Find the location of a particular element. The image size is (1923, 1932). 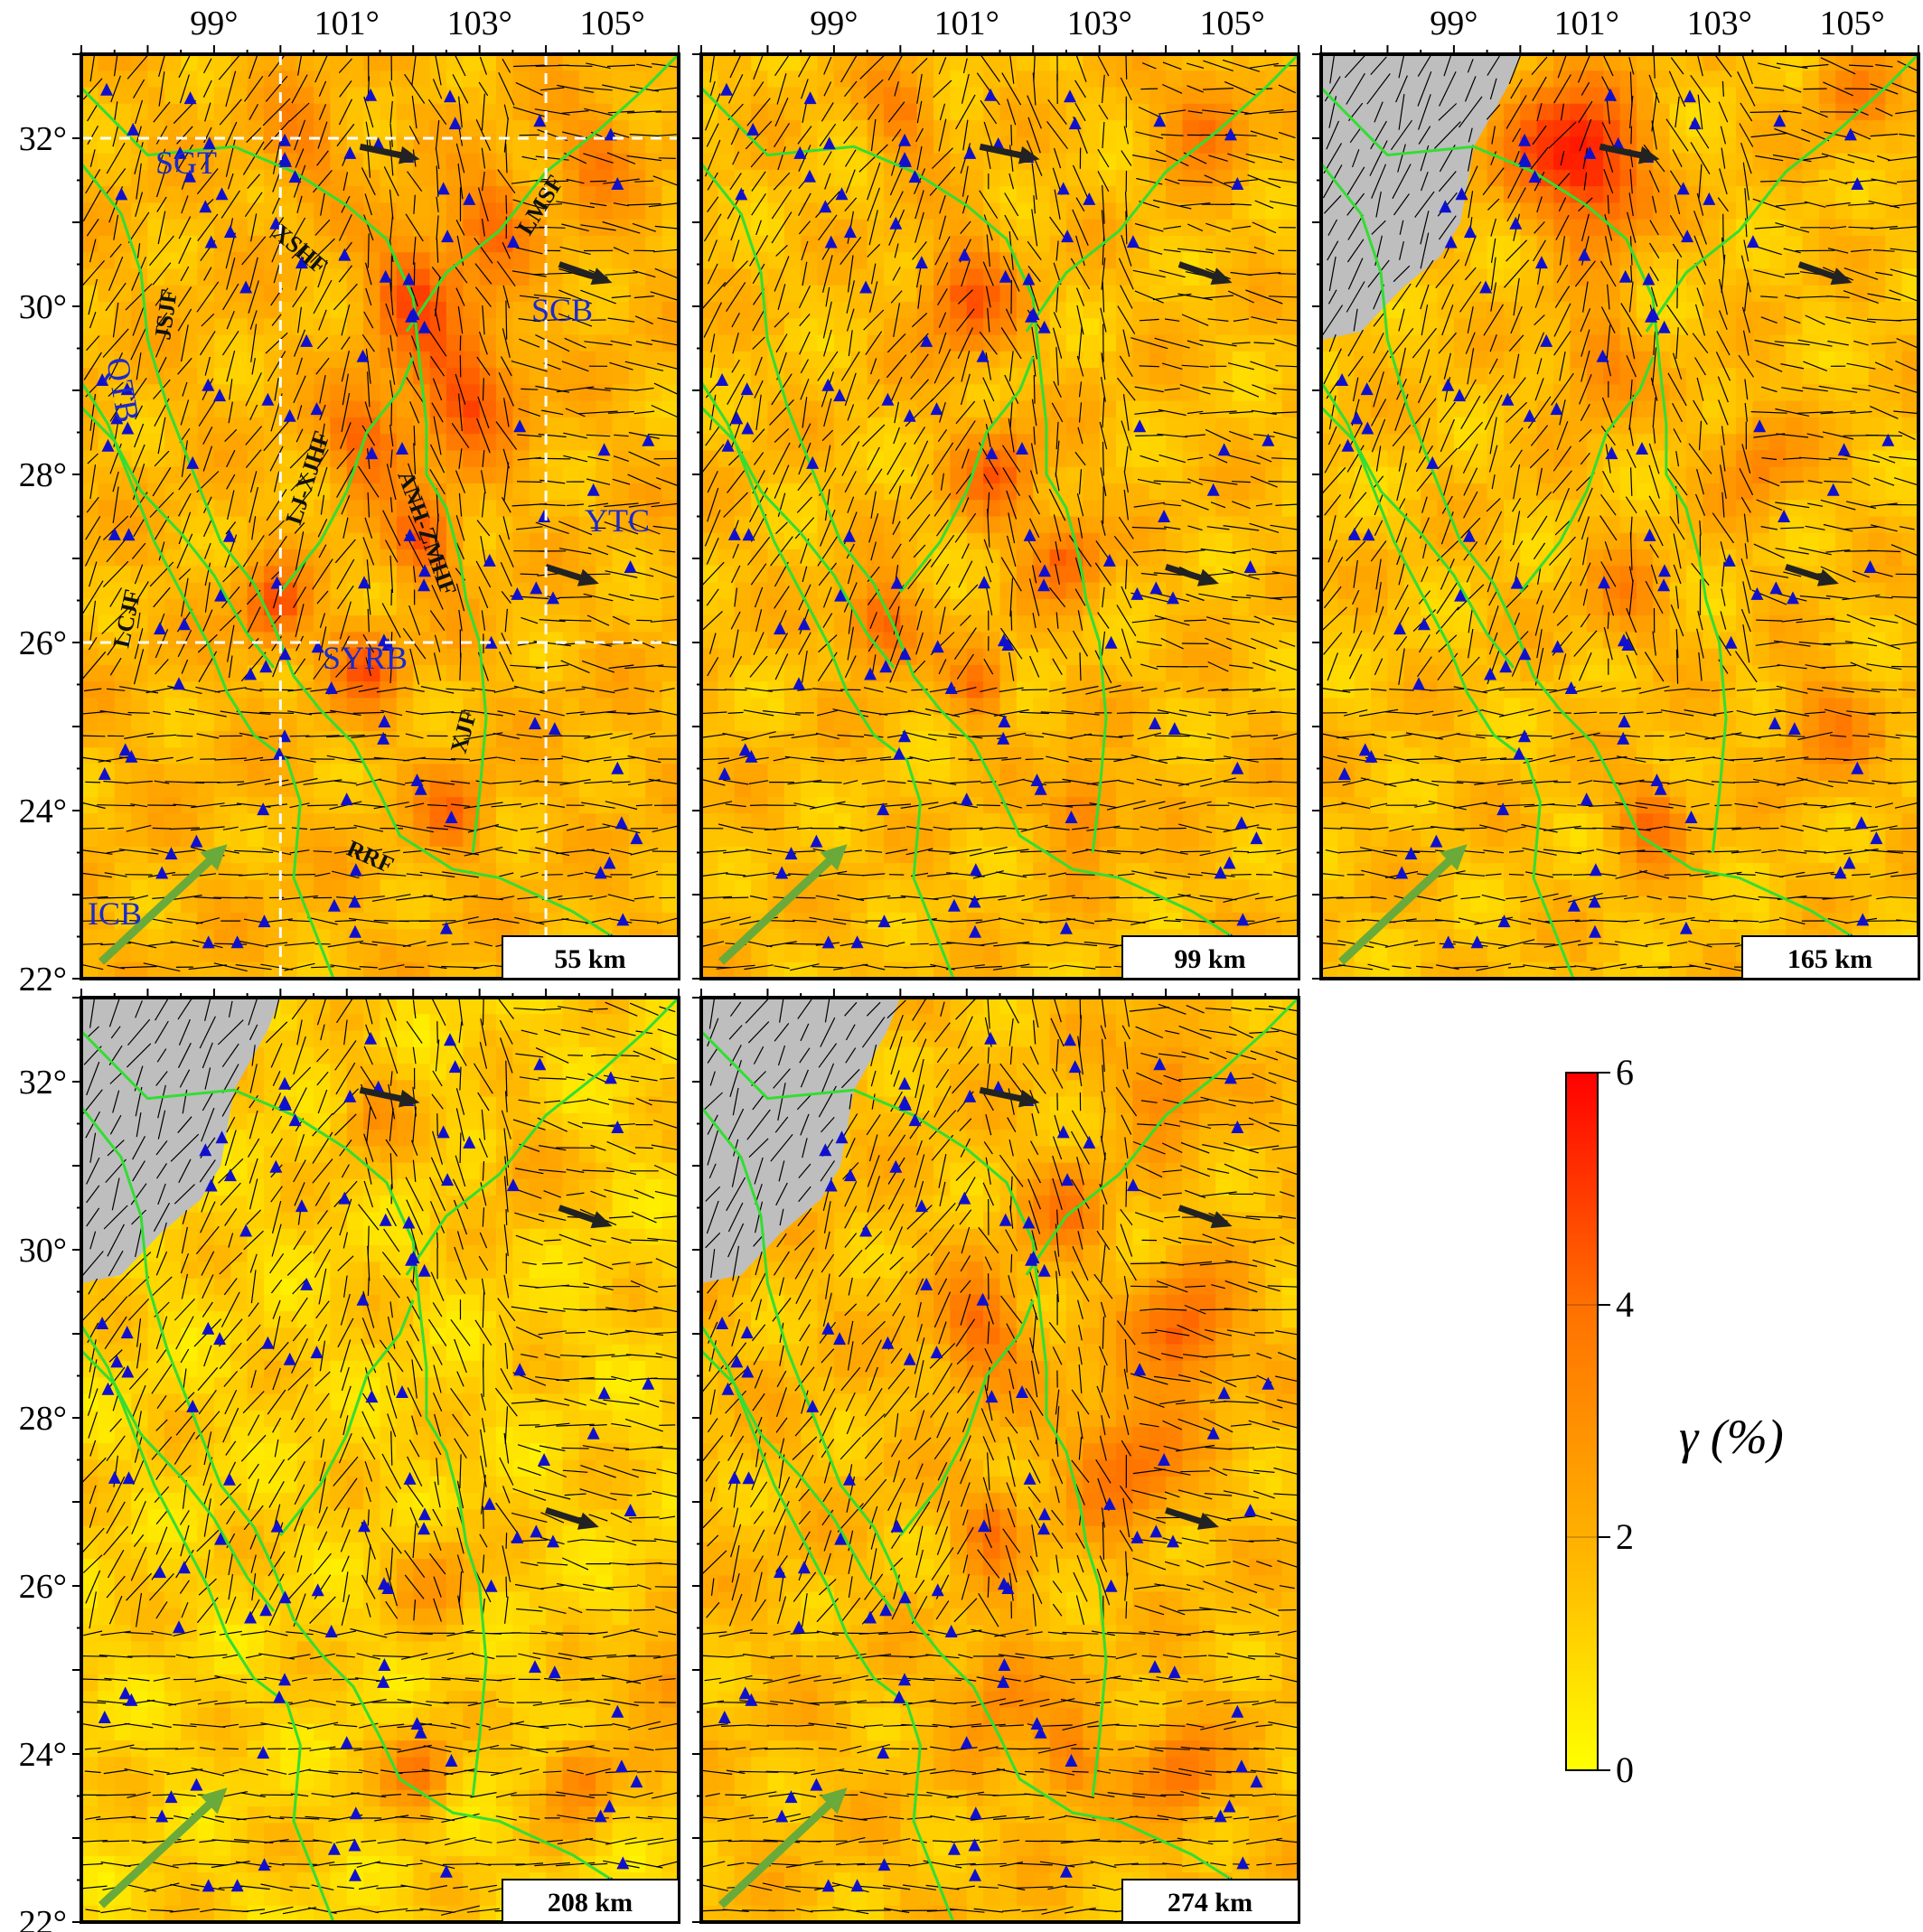

latitude-tick-label: 26° is located at coordinates (43, 1587).